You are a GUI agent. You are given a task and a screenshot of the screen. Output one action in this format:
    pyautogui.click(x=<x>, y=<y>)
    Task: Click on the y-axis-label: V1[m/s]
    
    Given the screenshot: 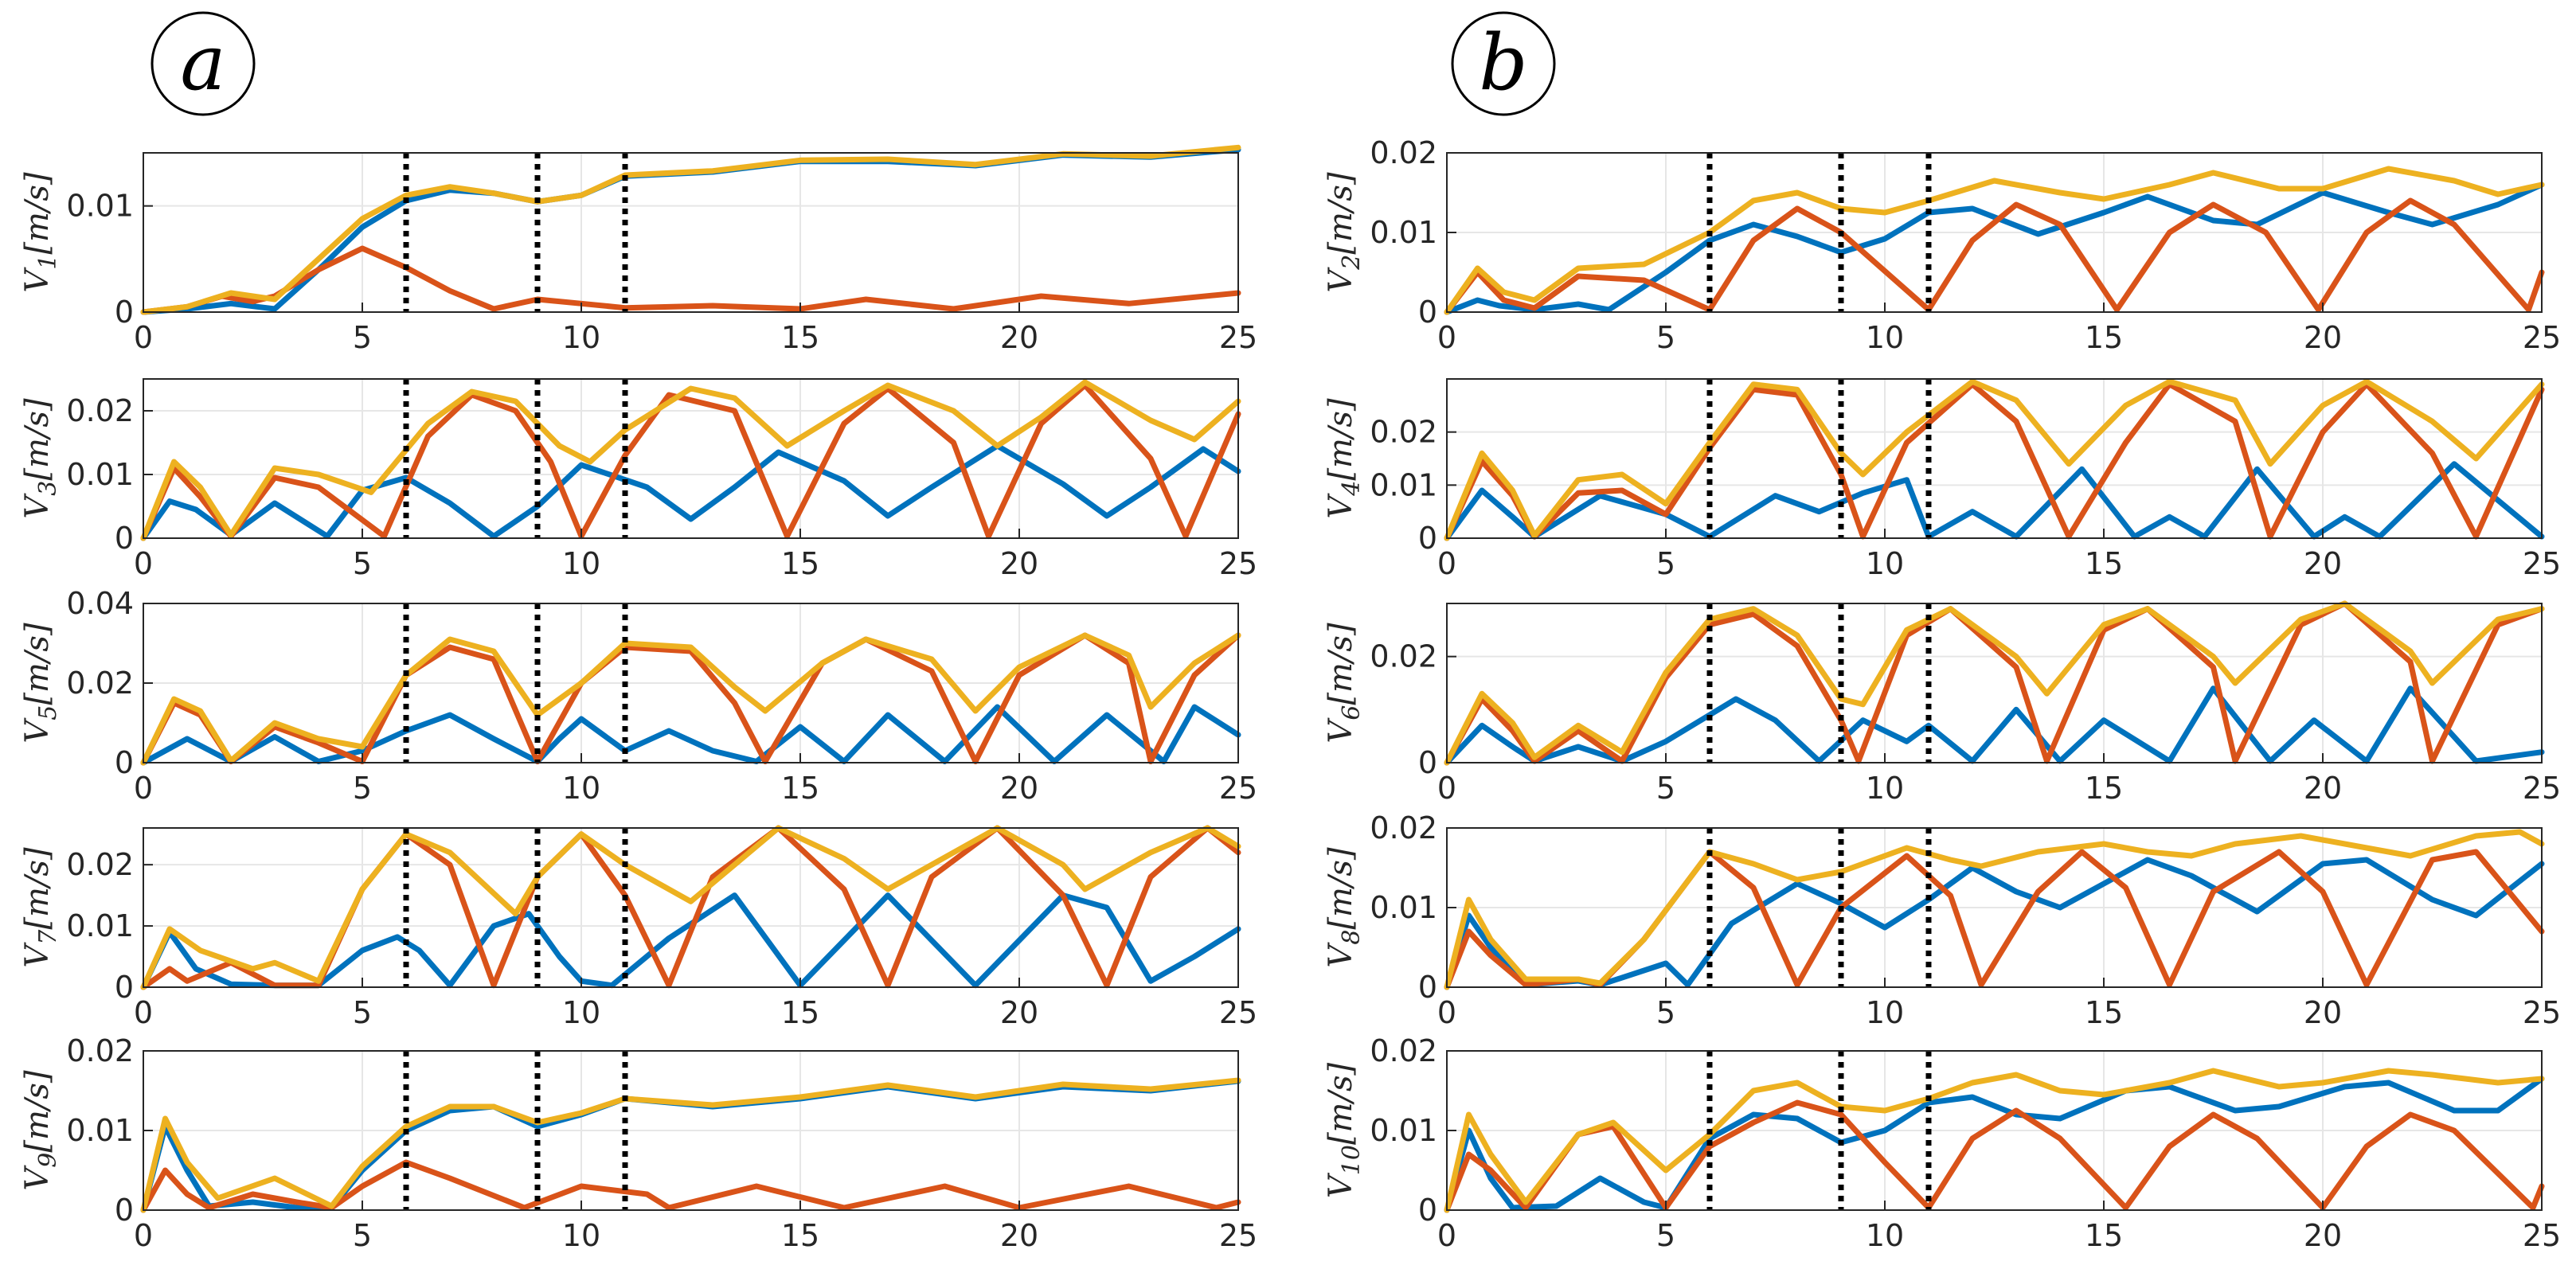 What is the action you would take?
    pyautogui.click(x=40, y=232)
    